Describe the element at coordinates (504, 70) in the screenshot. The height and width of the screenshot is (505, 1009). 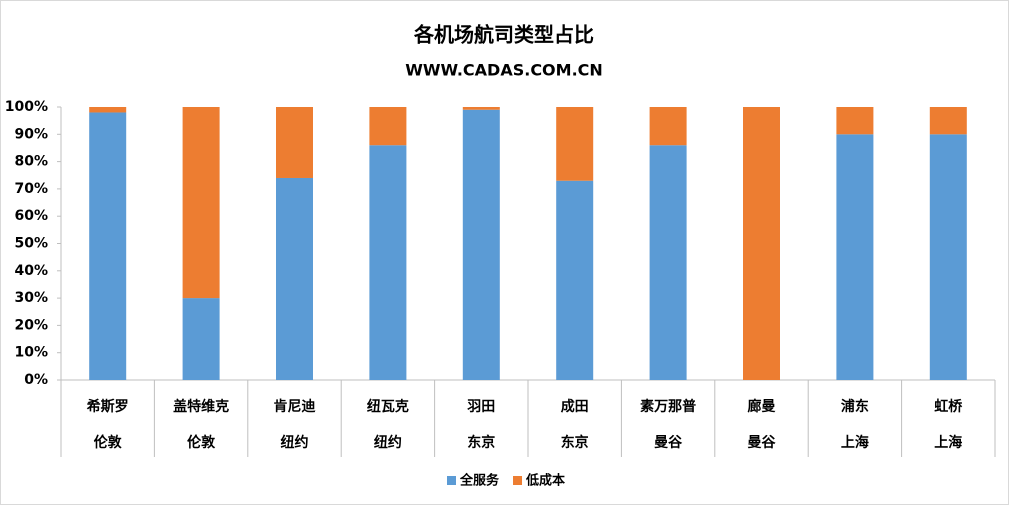
I see `chart-subtitle: WWW.CADAS.COM.CN` at that location.